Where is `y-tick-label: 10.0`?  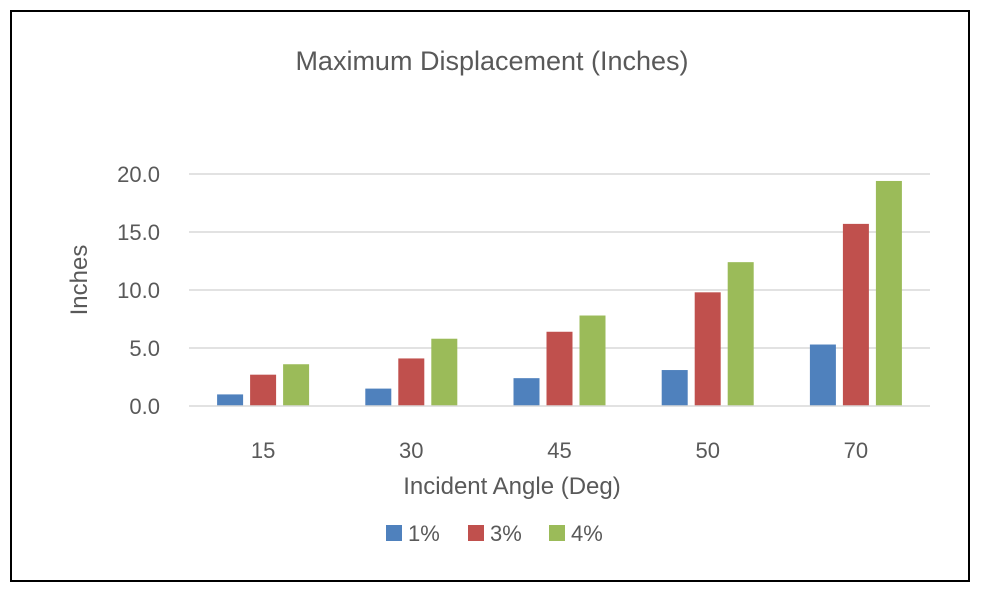 y-tick-label: 10.0 is located at coordinates (138, 290).